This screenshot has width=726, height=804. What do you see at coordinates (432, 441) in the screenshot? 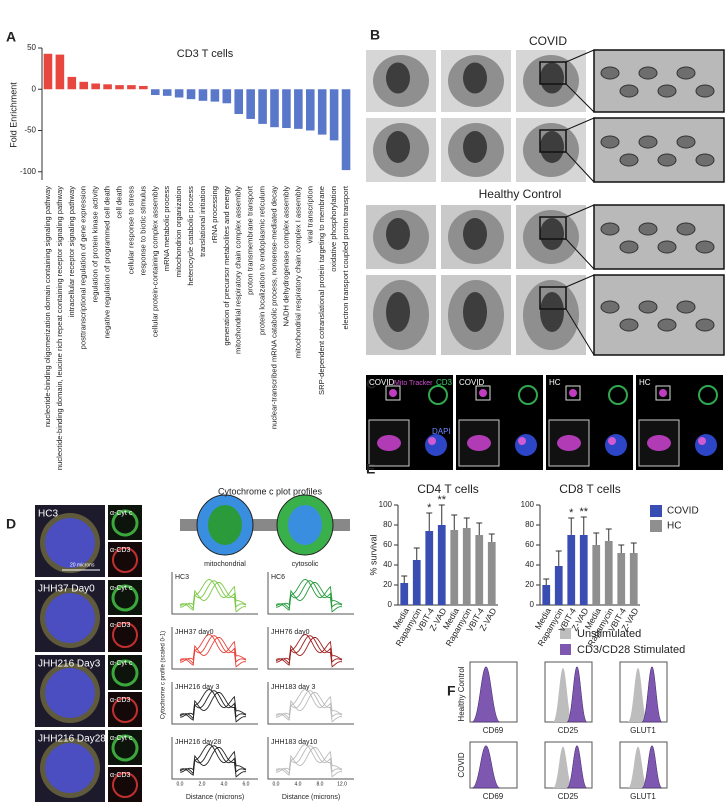
I see `merge-mito` at bounding box center [432, 441].